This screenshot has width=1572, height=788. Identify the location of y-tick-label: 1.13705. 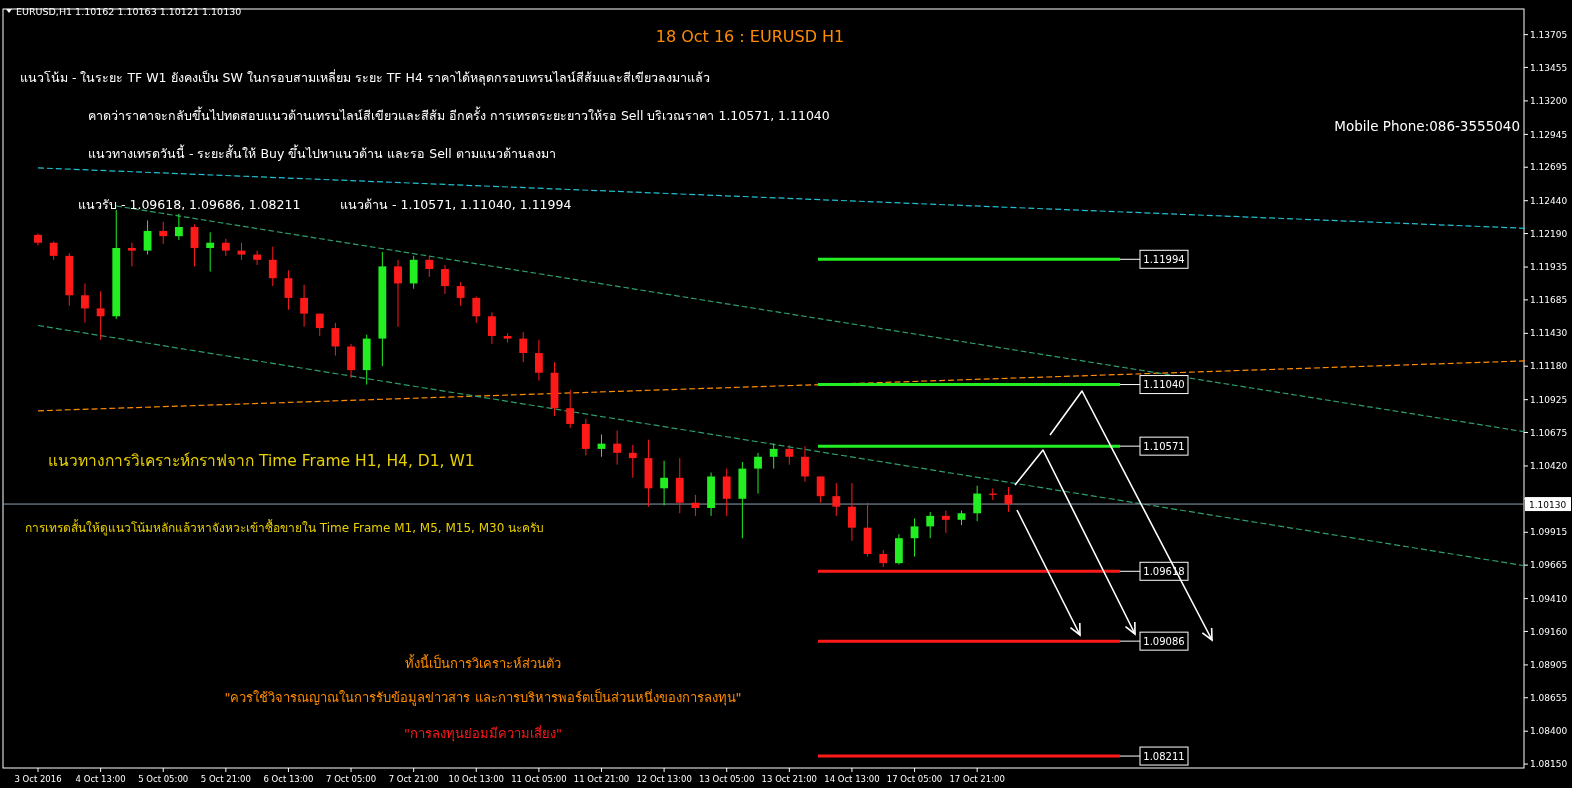
(1549, 34).